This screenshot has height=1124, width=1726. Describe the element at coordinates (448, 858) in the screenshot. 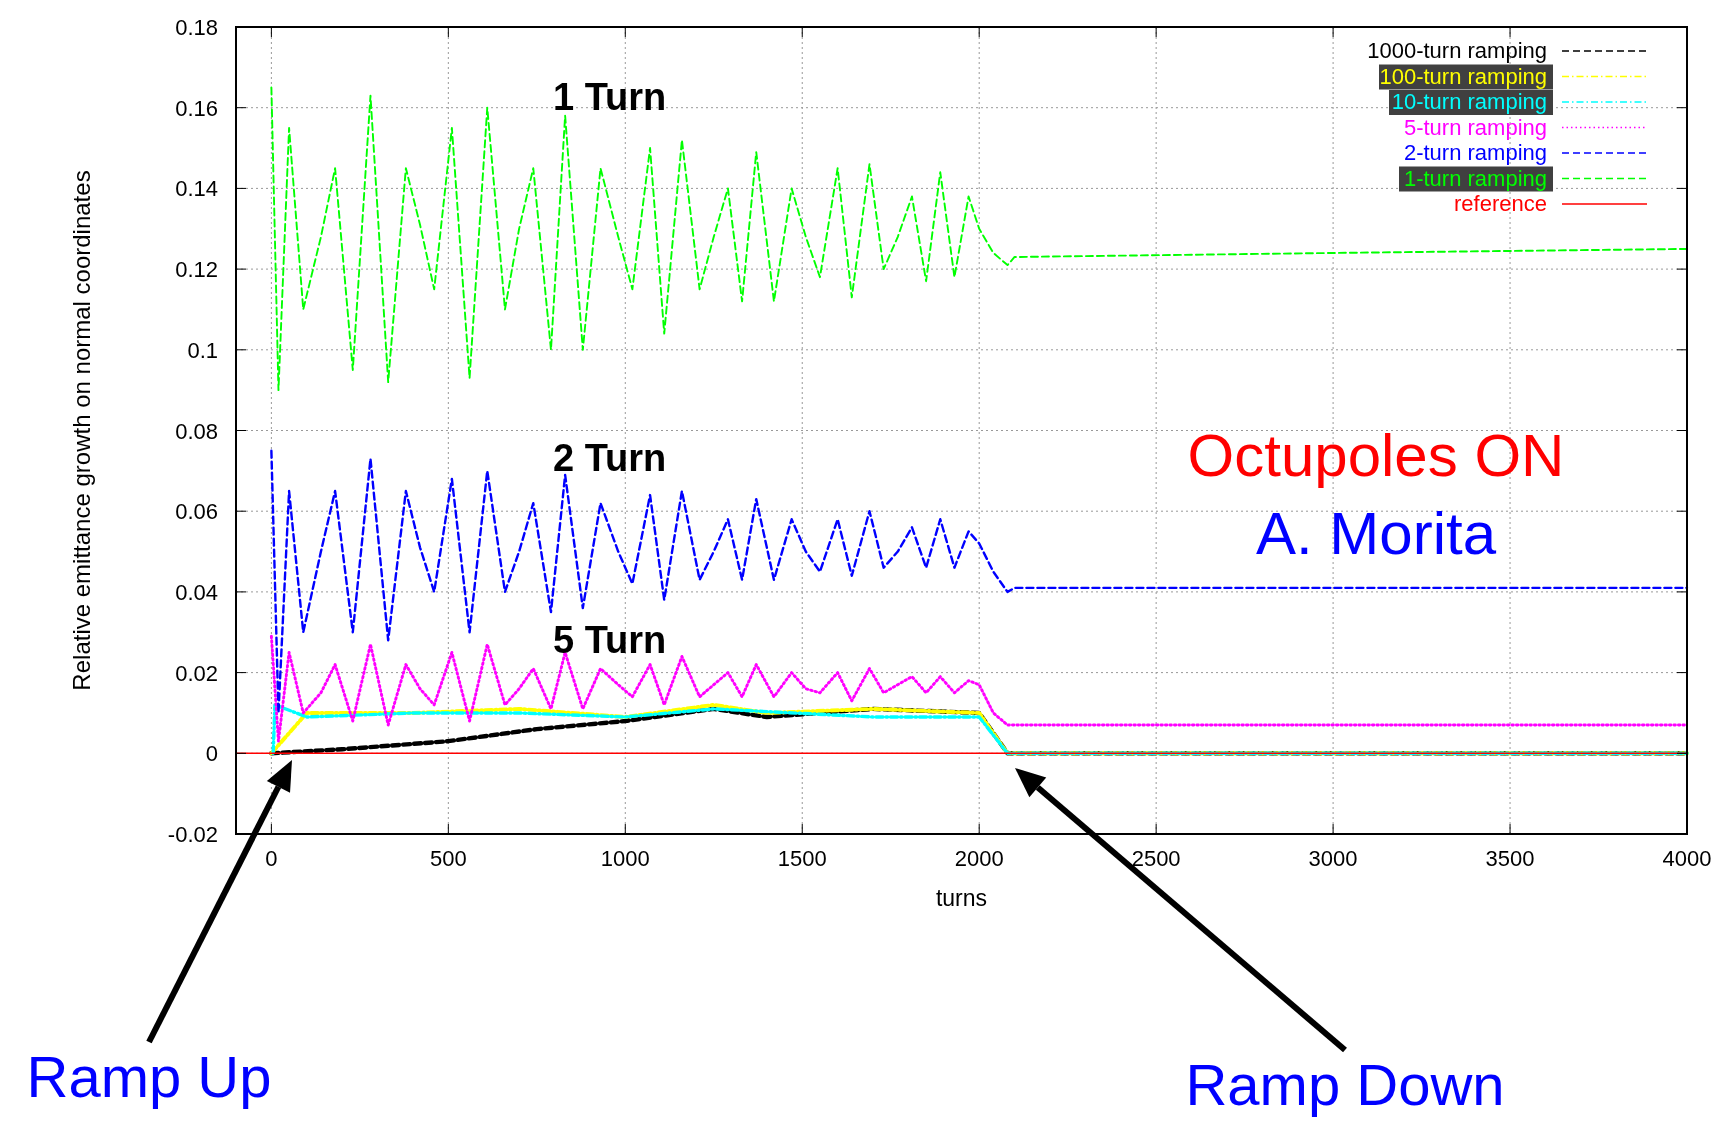

I see `x-tick-label: 500` at that location.